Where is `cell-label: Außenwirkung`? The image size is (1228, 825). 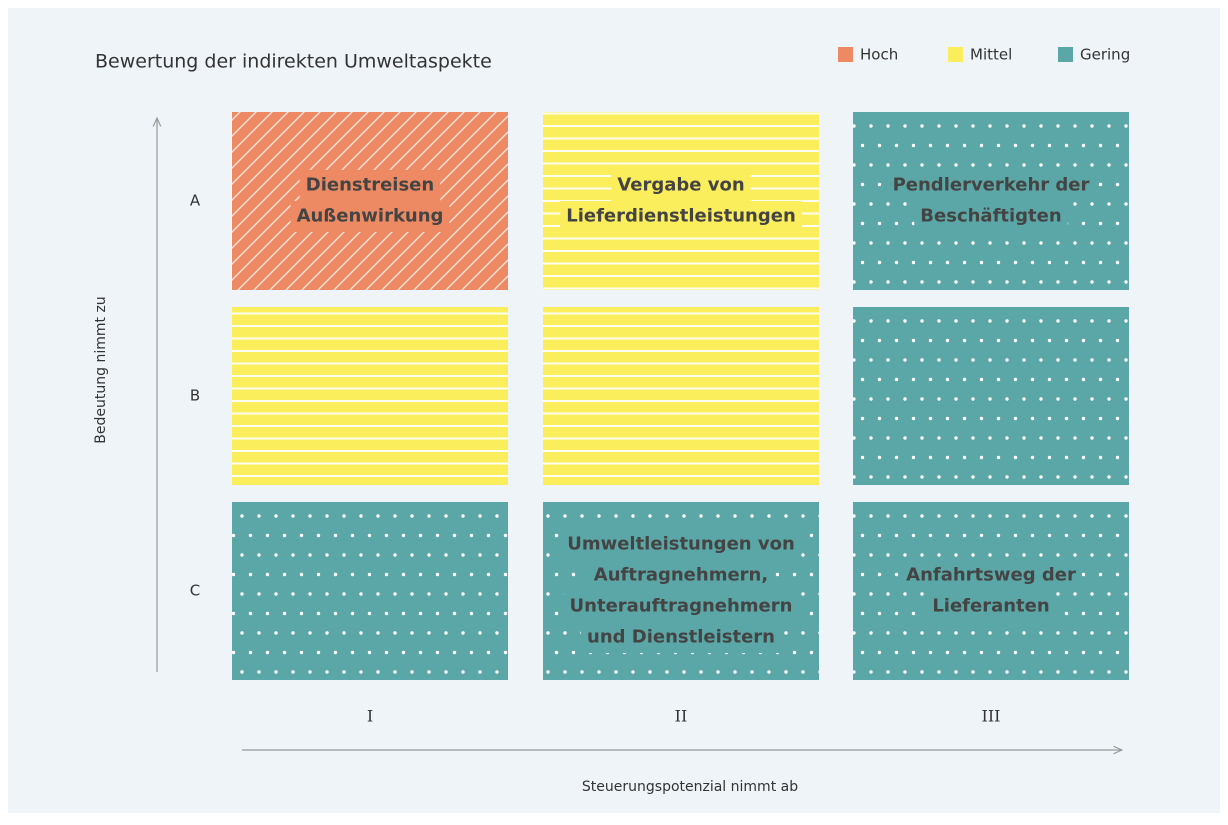 cell-label: Außenwirkung is located at coordinates (370, 216).